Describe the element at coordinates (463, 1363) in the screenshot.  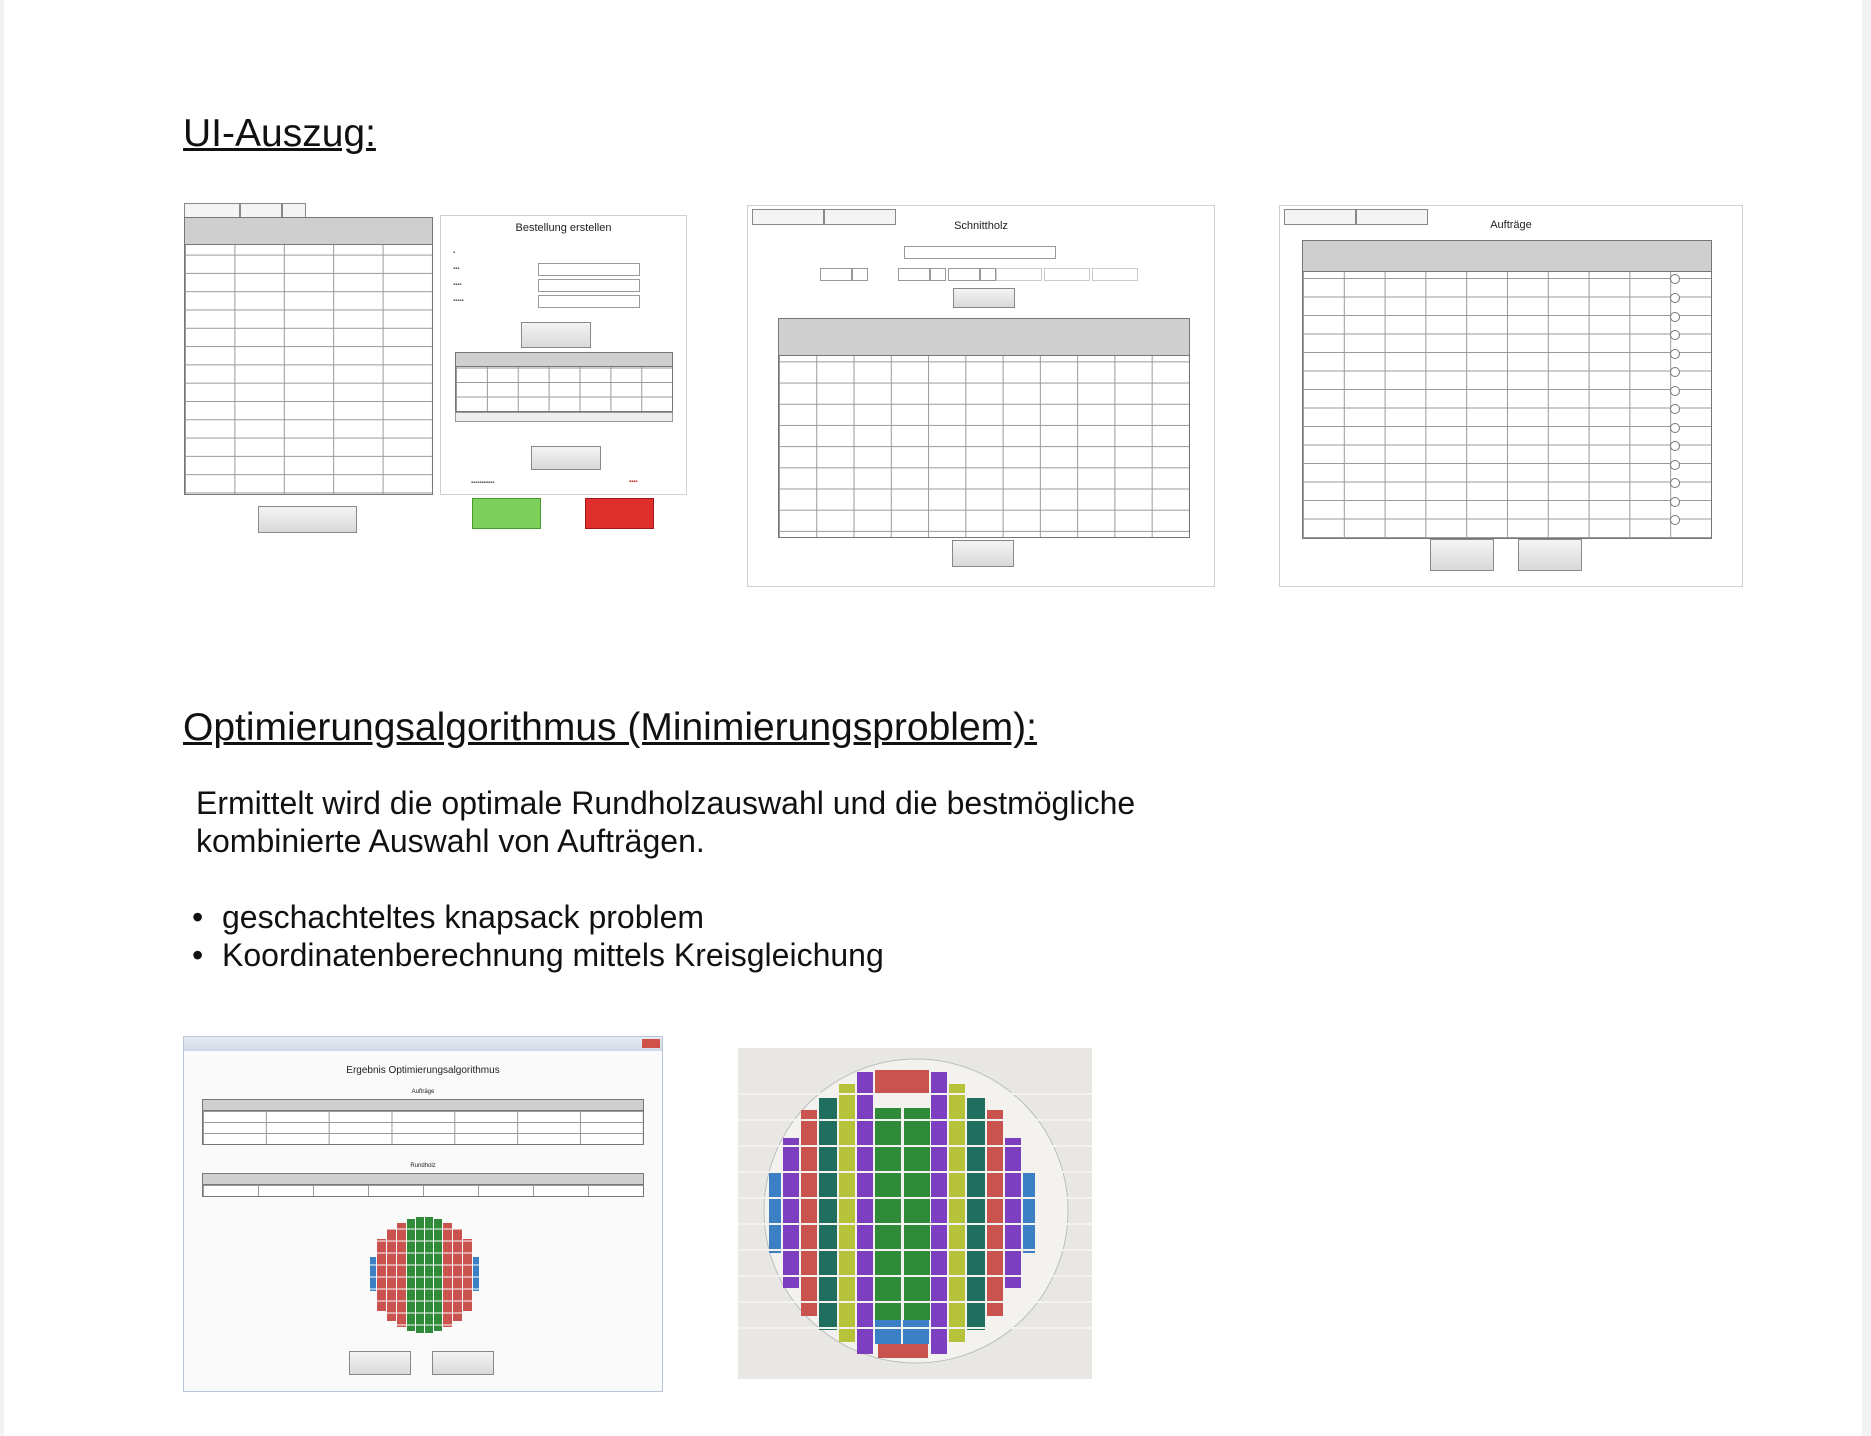
I see `continue-button` at that location.